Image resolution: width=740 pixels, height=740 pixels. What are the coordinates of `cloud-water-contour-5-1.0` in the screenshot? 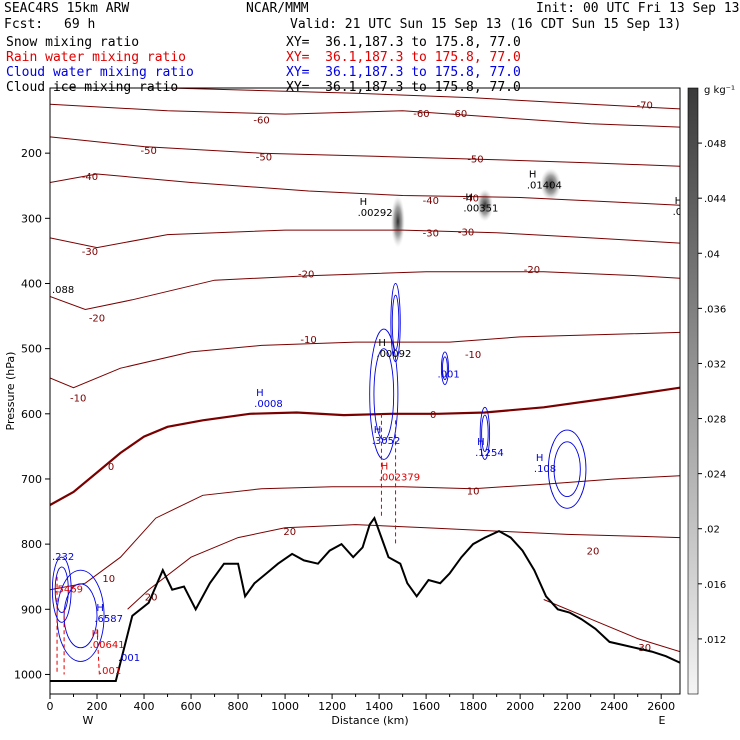 It's located at (80, 615).